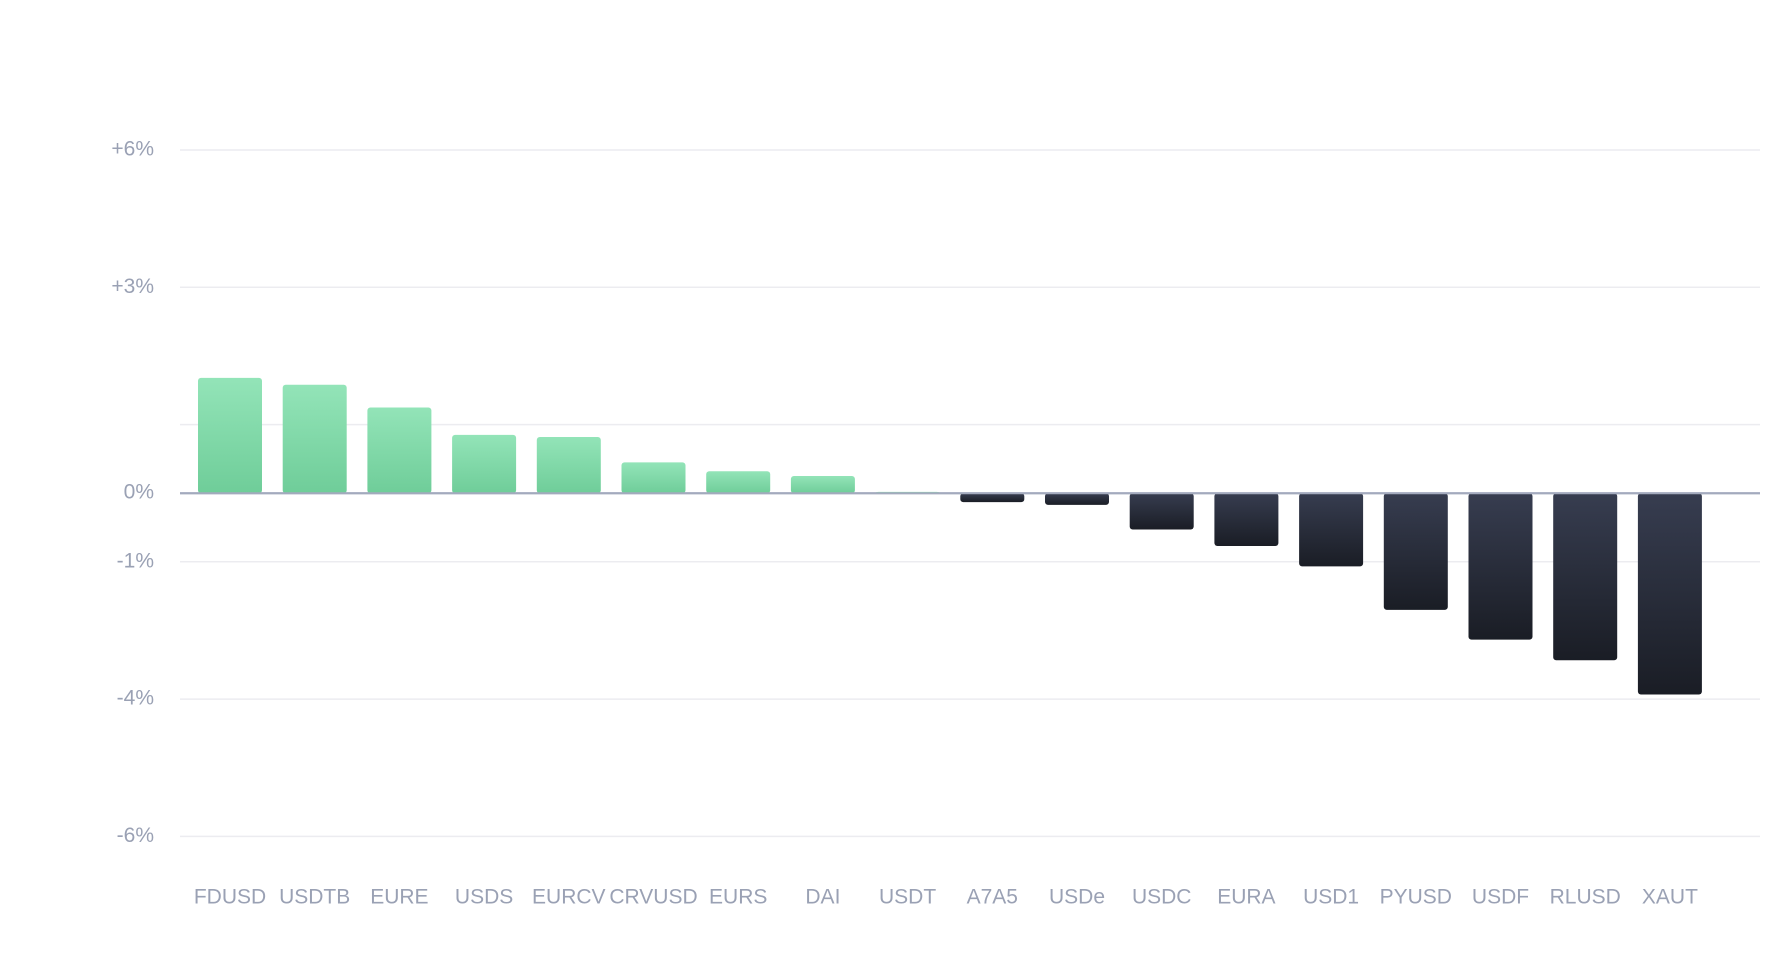 The width and height of the screenshot is (1785, 974). Describe the element at coordinates (1500, 897) in the screenshot. I see `x-tick-label: USDF` at that location.